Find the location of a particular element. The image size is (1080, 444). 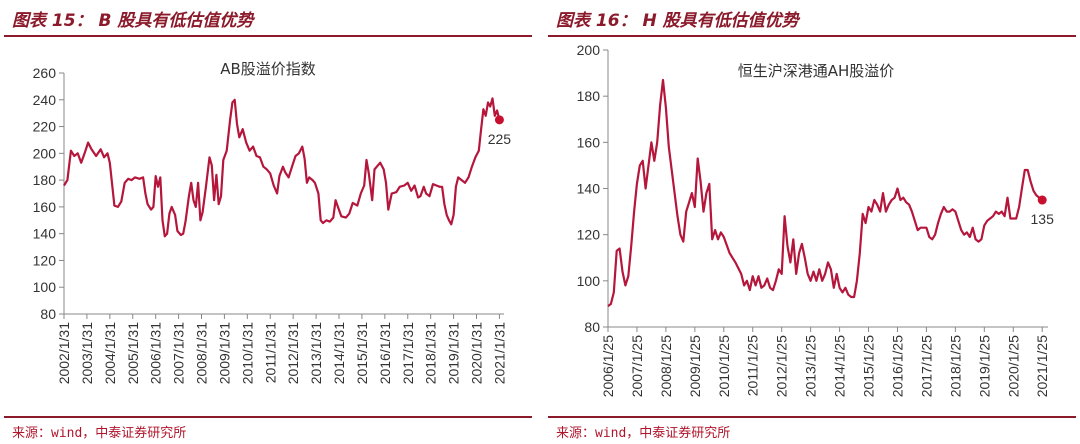

y-tick-label: 260 is located at coordinates (45, 73).